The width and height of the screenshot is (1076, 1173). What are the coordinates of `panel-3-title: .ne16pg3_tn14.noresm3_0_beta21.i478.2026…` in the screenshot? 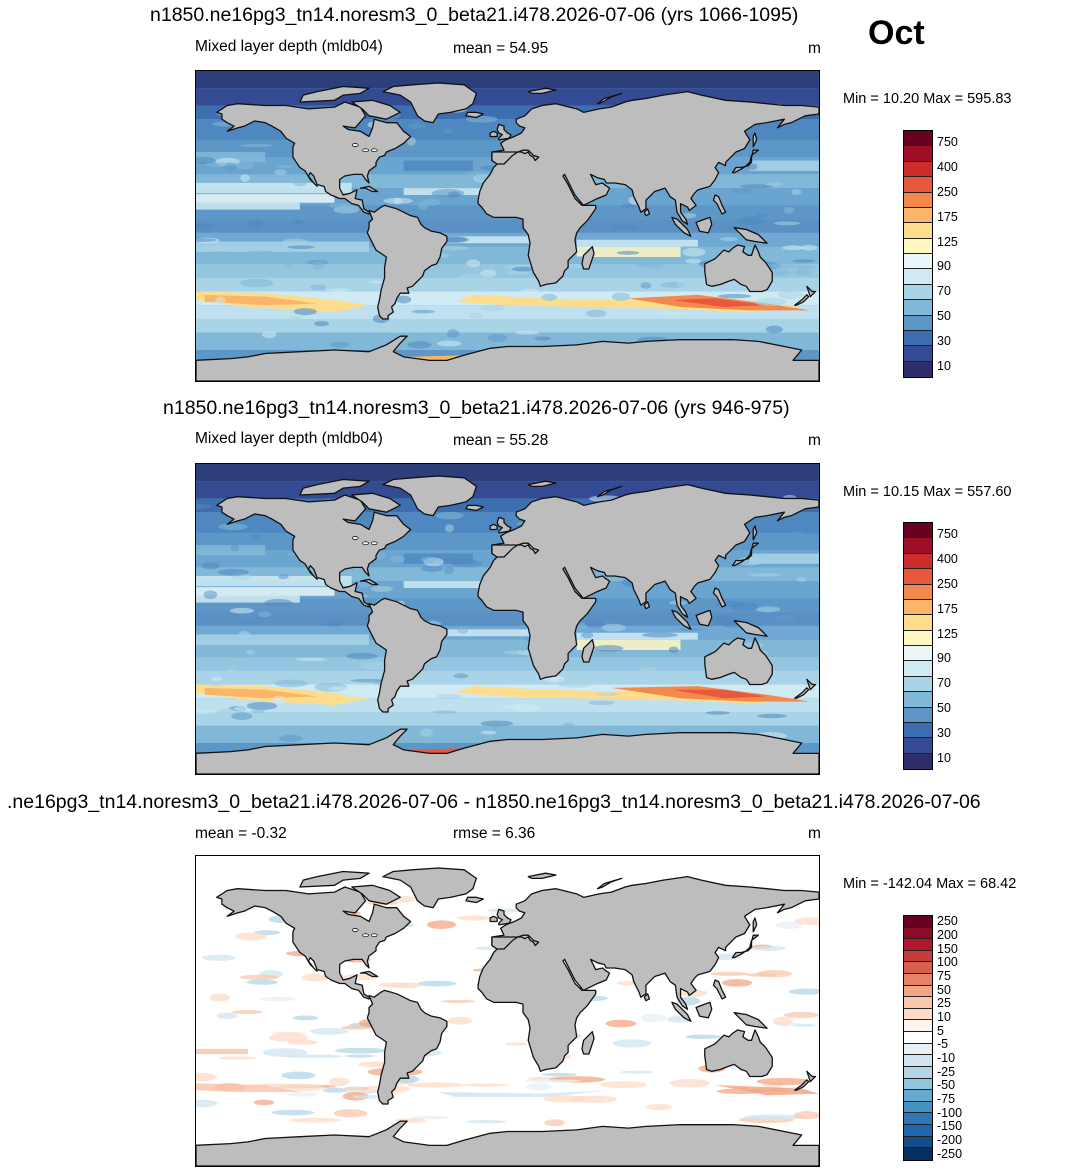 It's located at (494, 802).